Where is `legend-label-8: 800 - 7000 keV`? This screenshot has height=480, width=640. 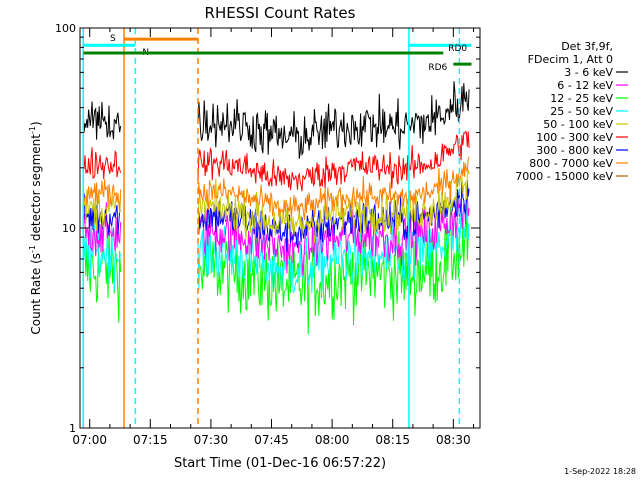 legend-label-8: 800 - 7000 keV is located at coordinates (571, 163).